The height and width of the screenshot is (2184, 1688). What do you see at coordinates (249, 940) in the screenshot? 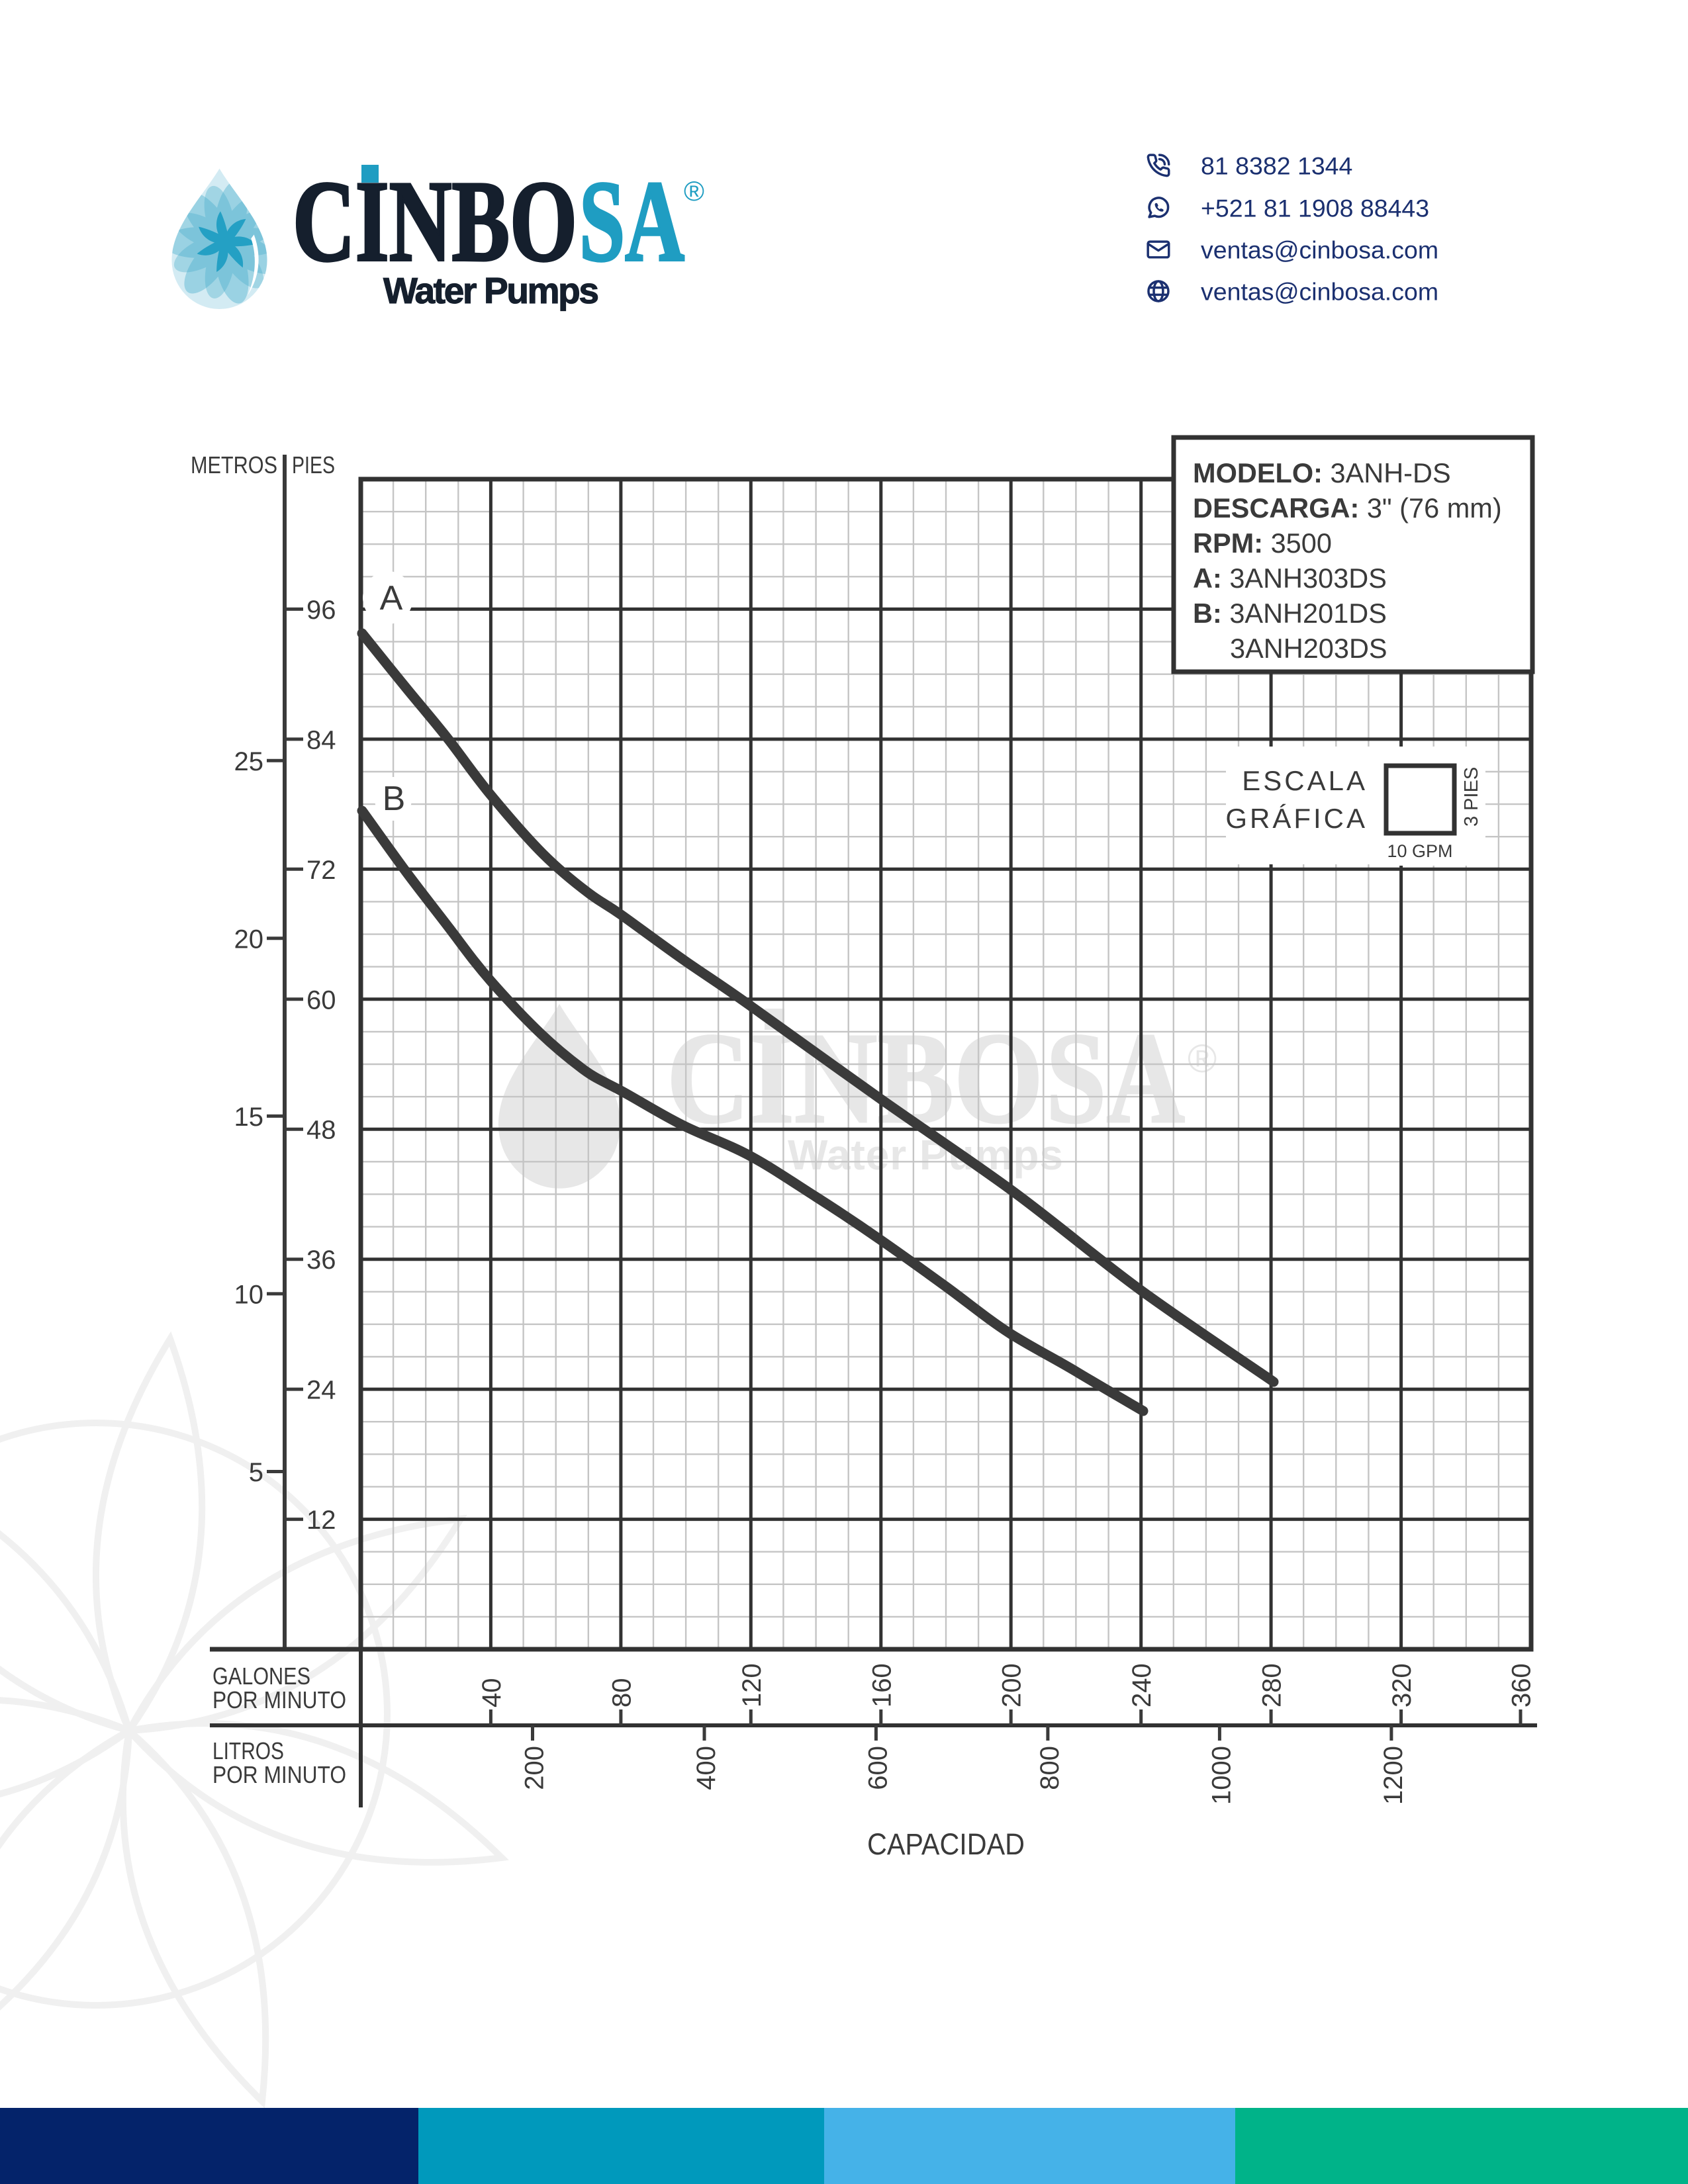
I see `svg-text: 20` at bounding box center [249, 940].